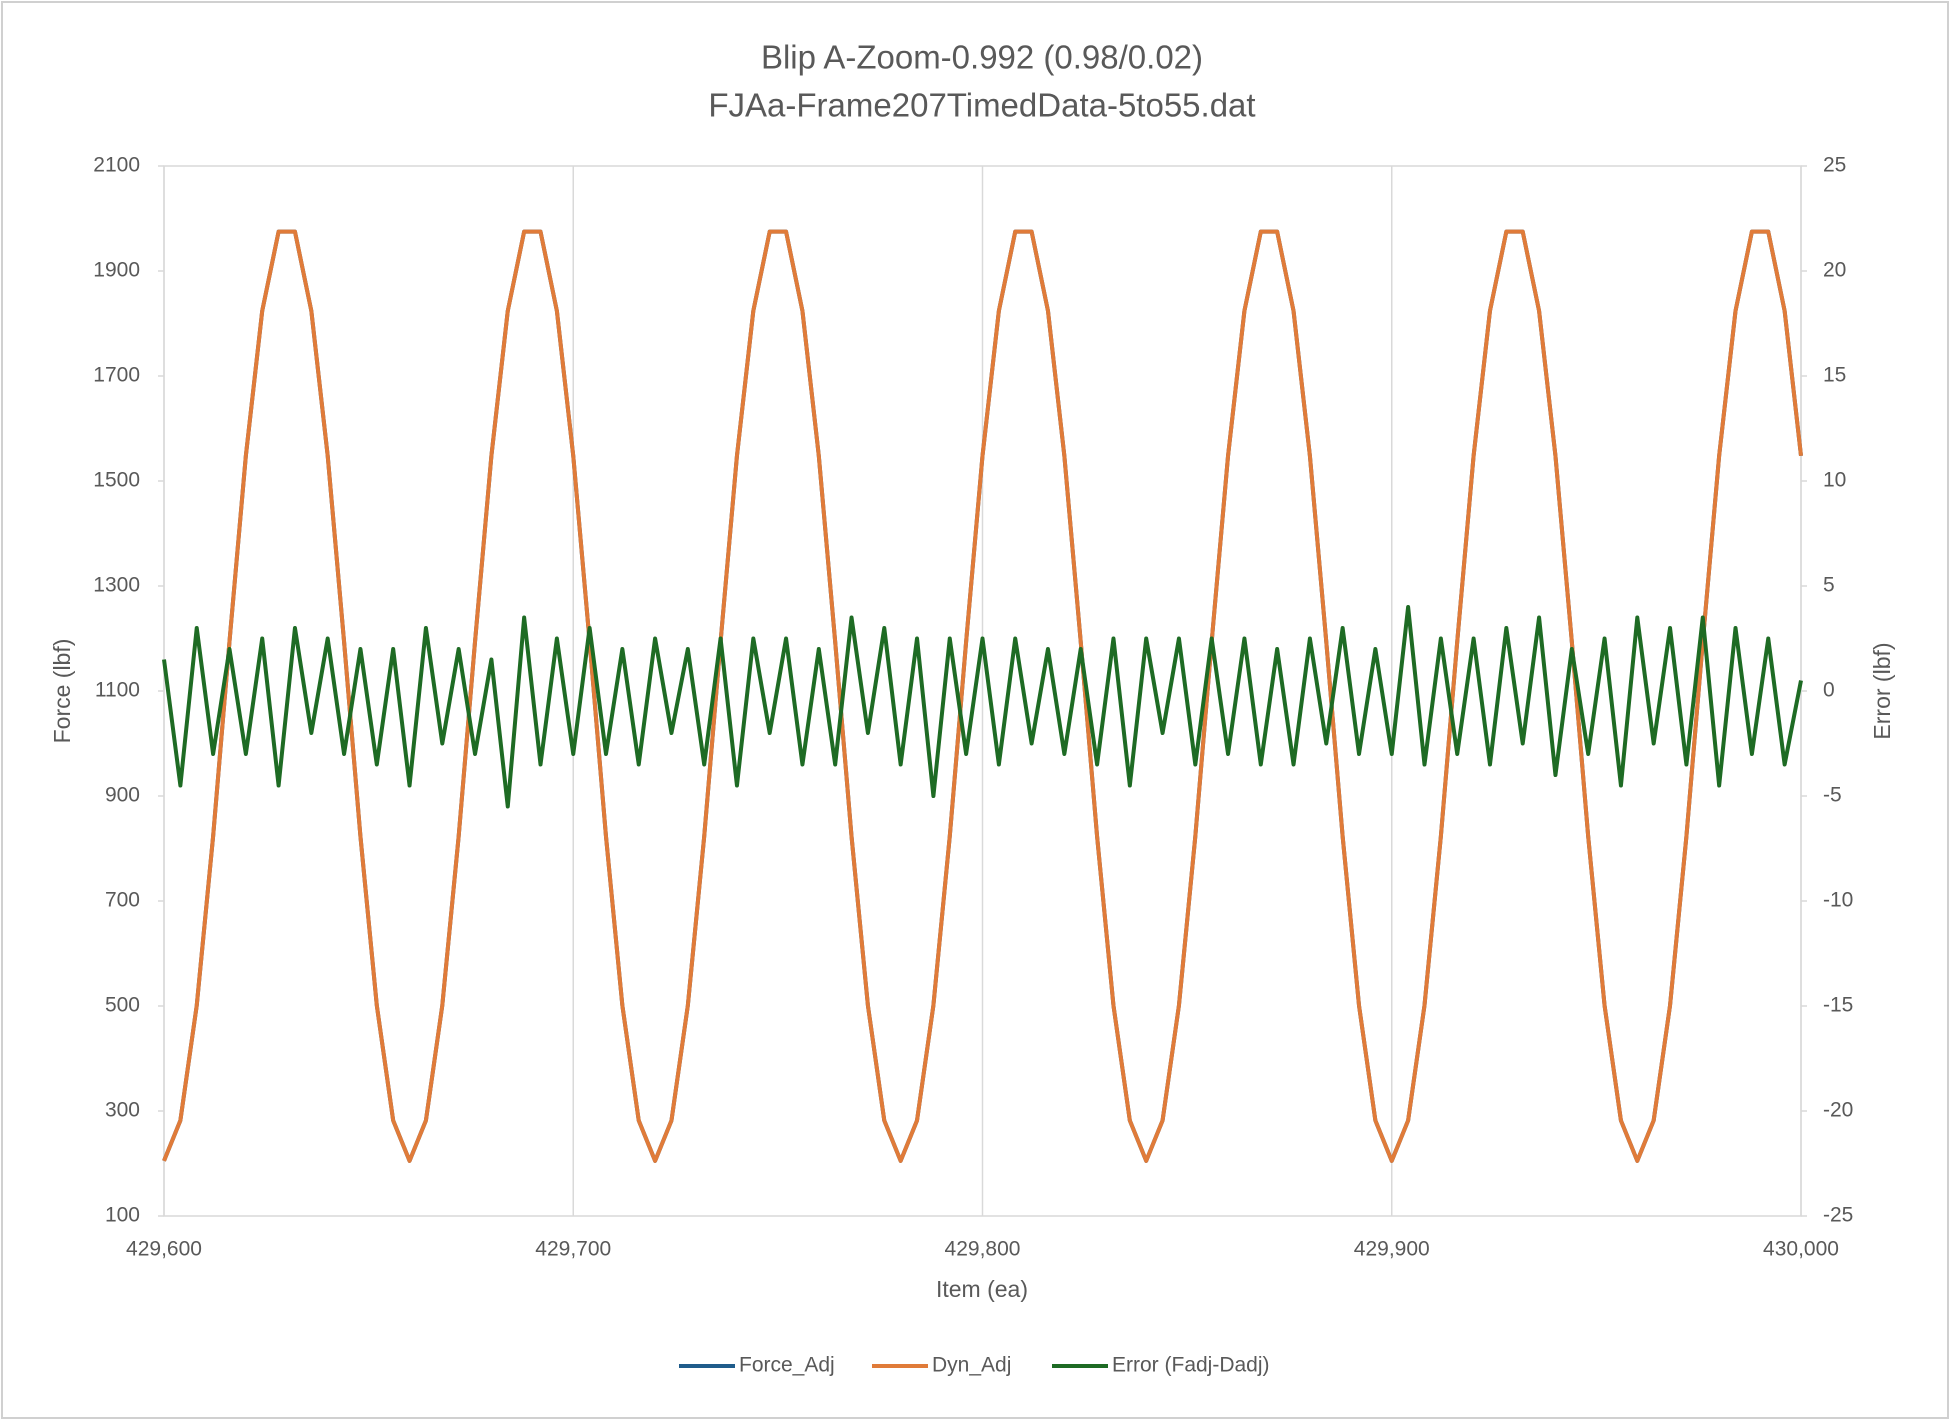  What do you see at coordinates (116, 585) in the screenshot?
I see `y-tick-label: 1300` at bounding box center [116, 585].